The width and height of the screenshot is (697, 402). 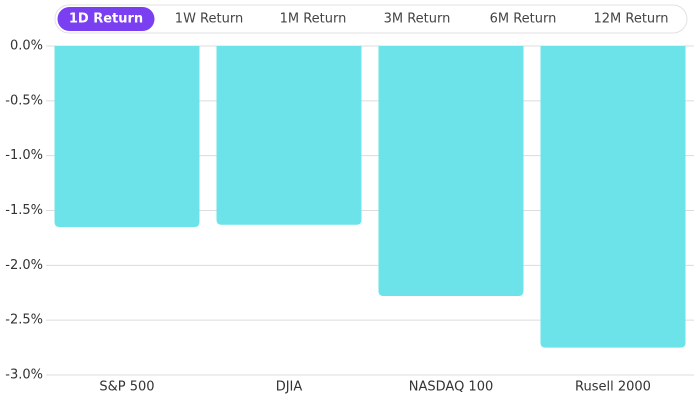 I want to click on active-tab-pill, so click(x=106, y=19).